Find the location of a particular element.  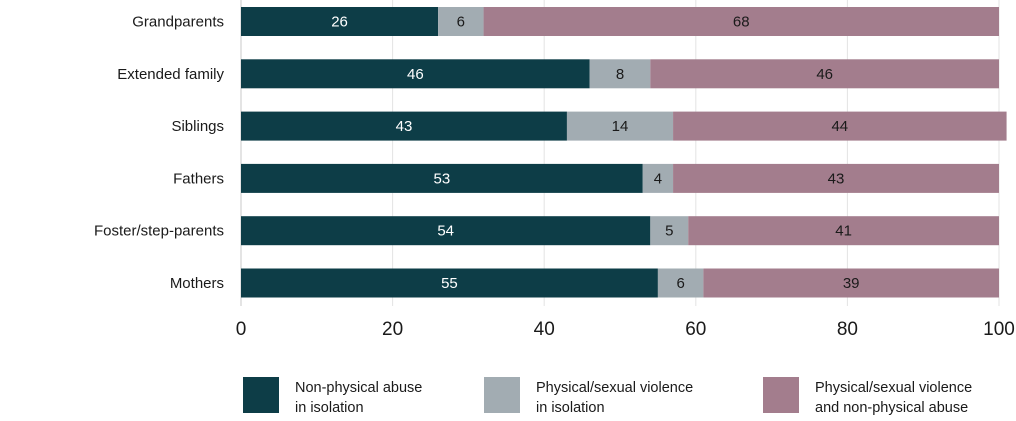

legend-item-non-physical: Non-physical abuse in isolation is located at coordinates (332, 397).